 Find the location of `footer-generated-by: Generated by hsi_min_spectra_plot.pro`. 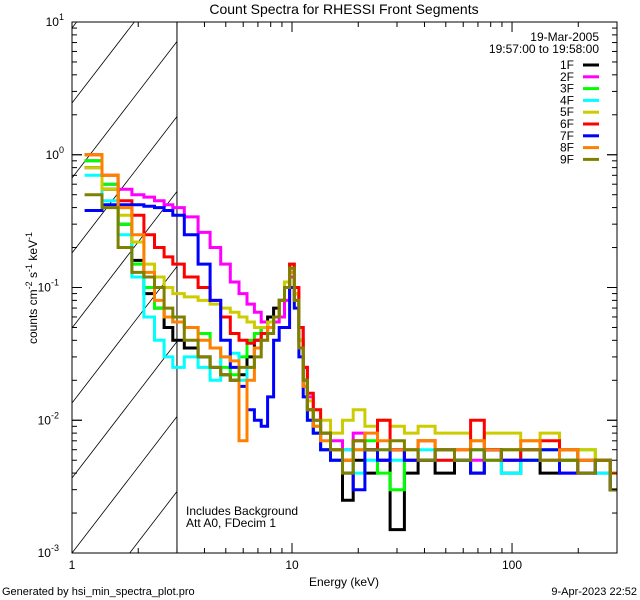

footer-generated-by: Generated by hsi_min_spectra_plot.pro is located at coordinates (98, 592).